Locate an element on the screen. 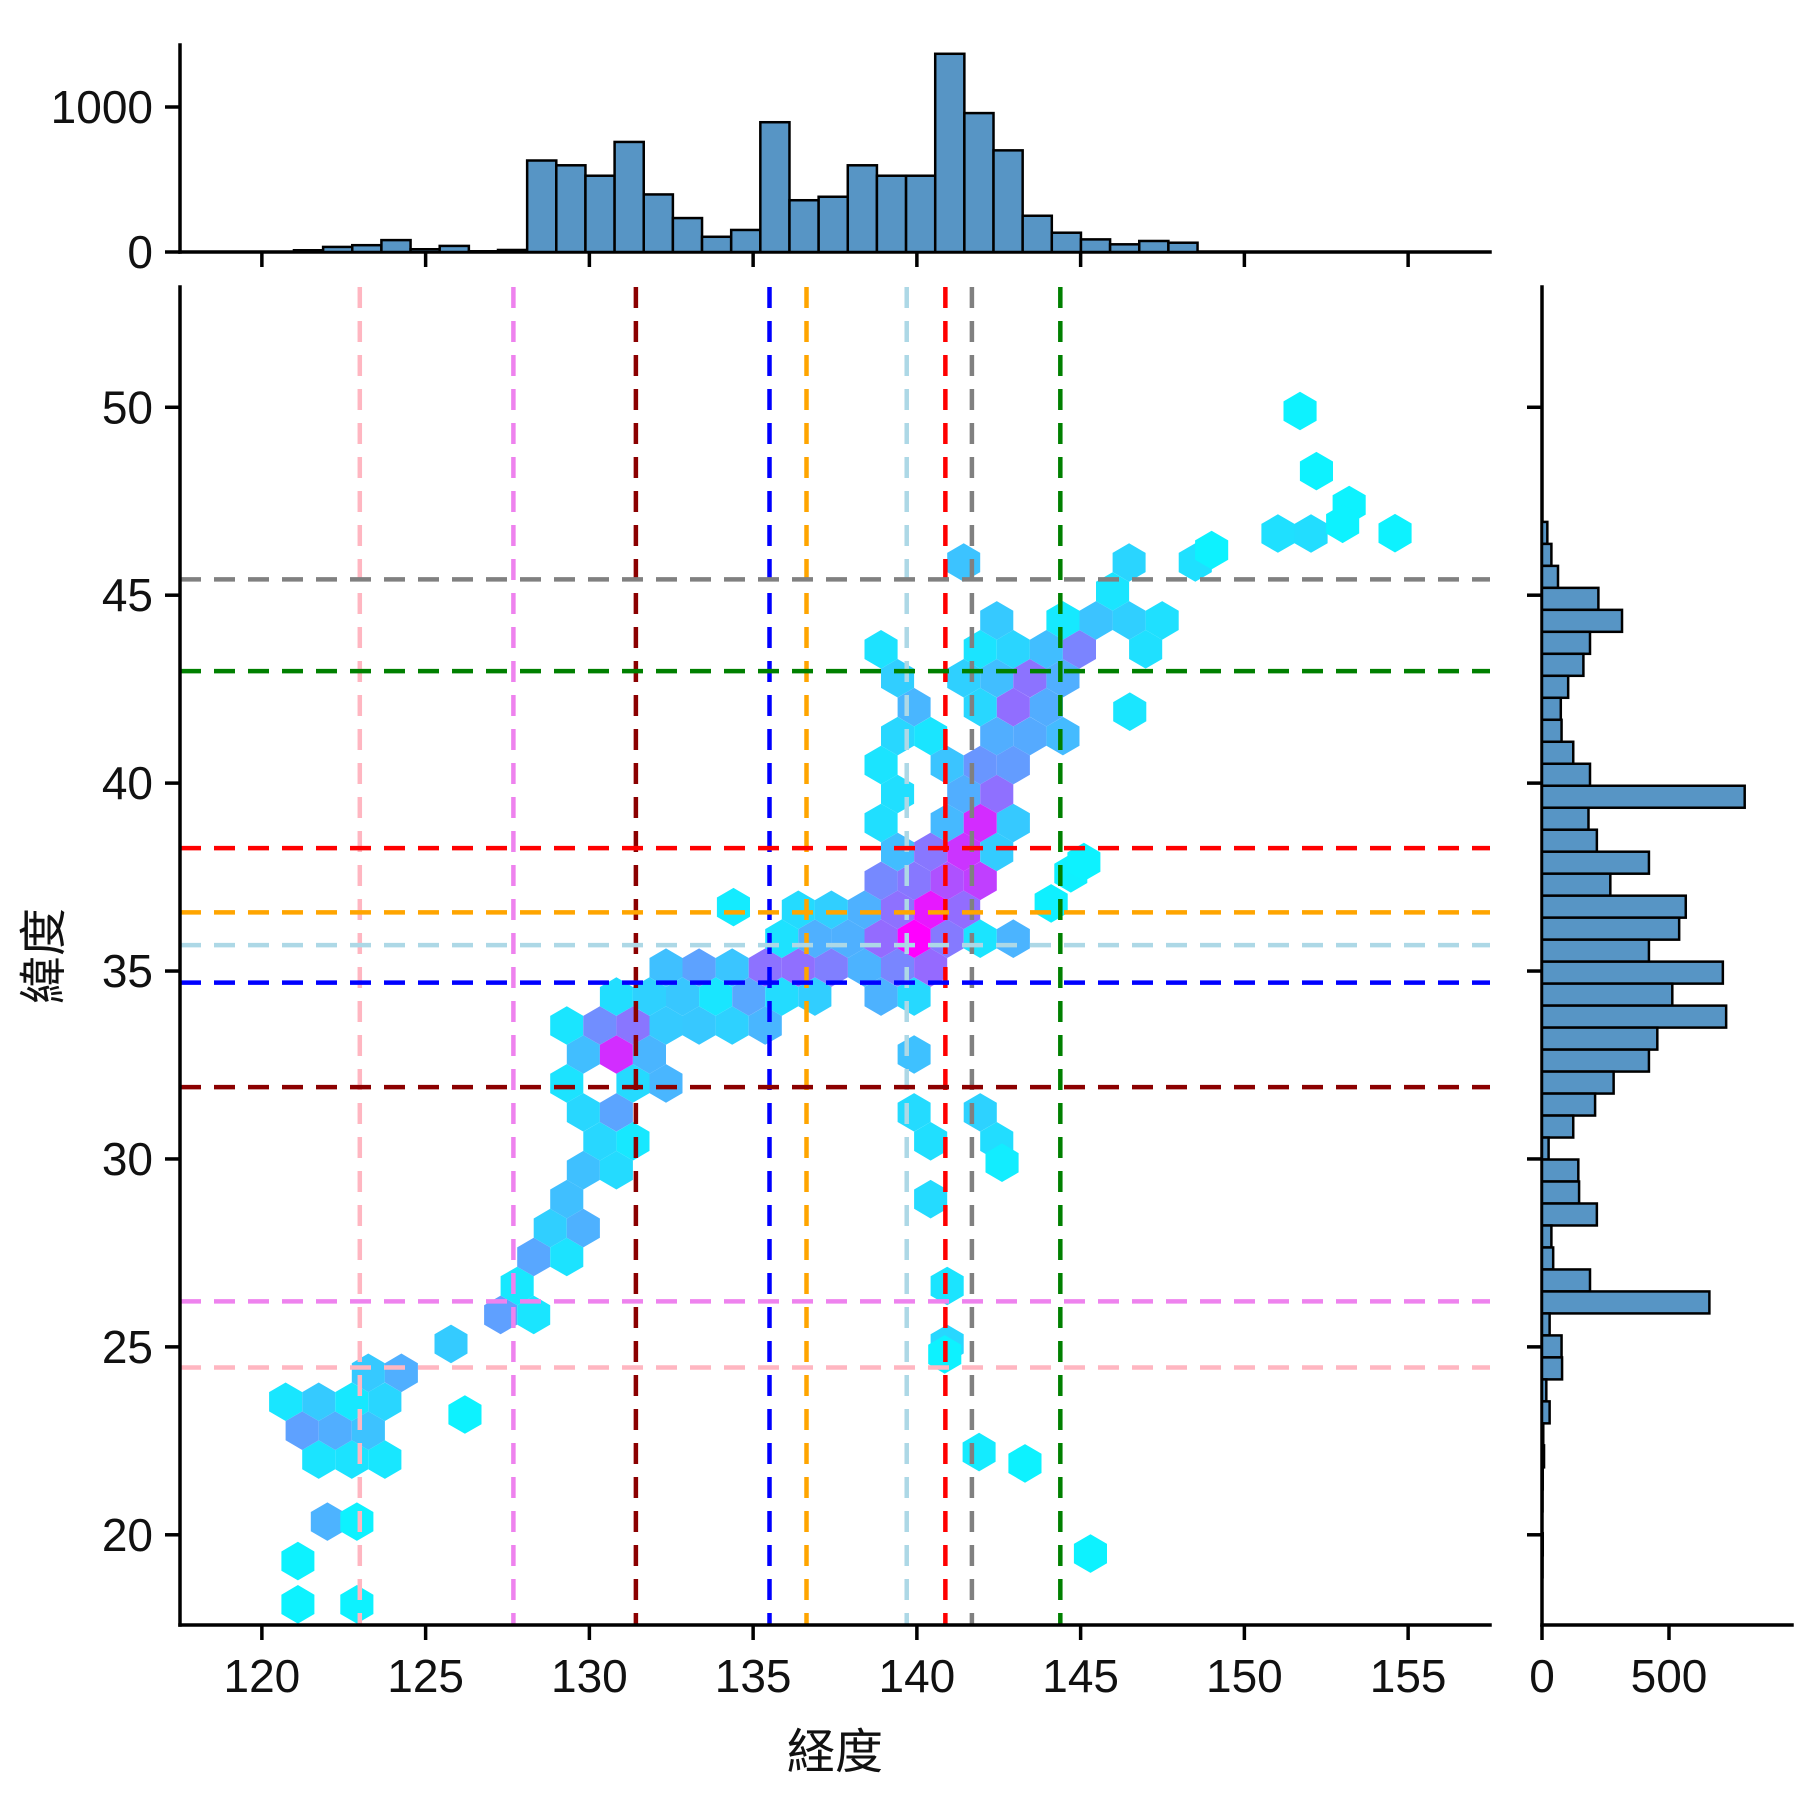  tick-label: 120 is located at coordinates (262, 1676).